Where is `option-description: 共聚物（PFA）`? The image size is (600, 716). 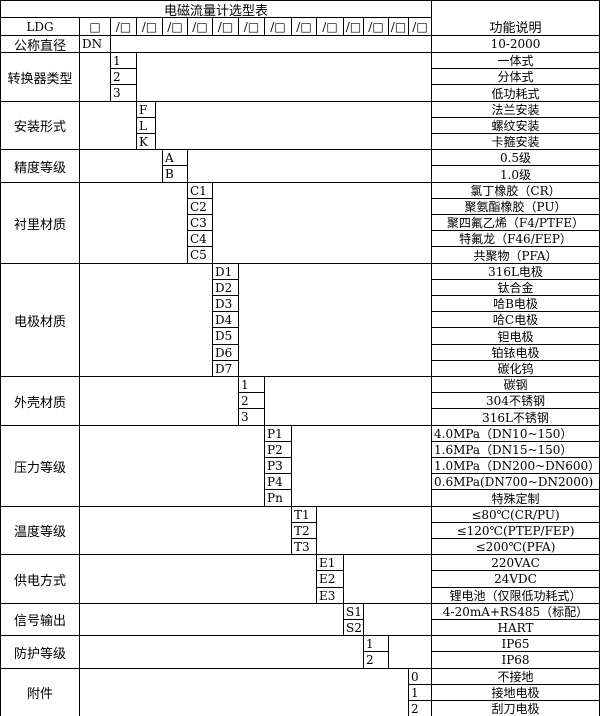 option-description: 共聚物（PFA） is located at coordinates (515, 255).